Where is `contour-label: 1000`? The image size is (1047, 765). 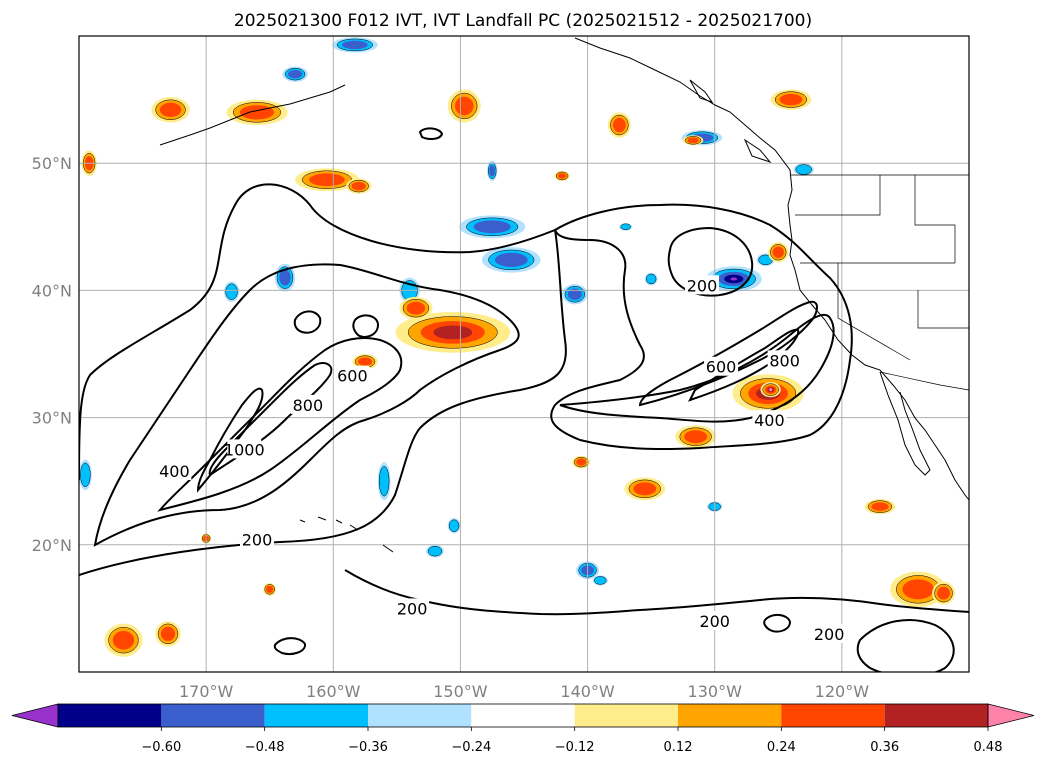 contour-label: 1000 is located at coordinates (244, 449).